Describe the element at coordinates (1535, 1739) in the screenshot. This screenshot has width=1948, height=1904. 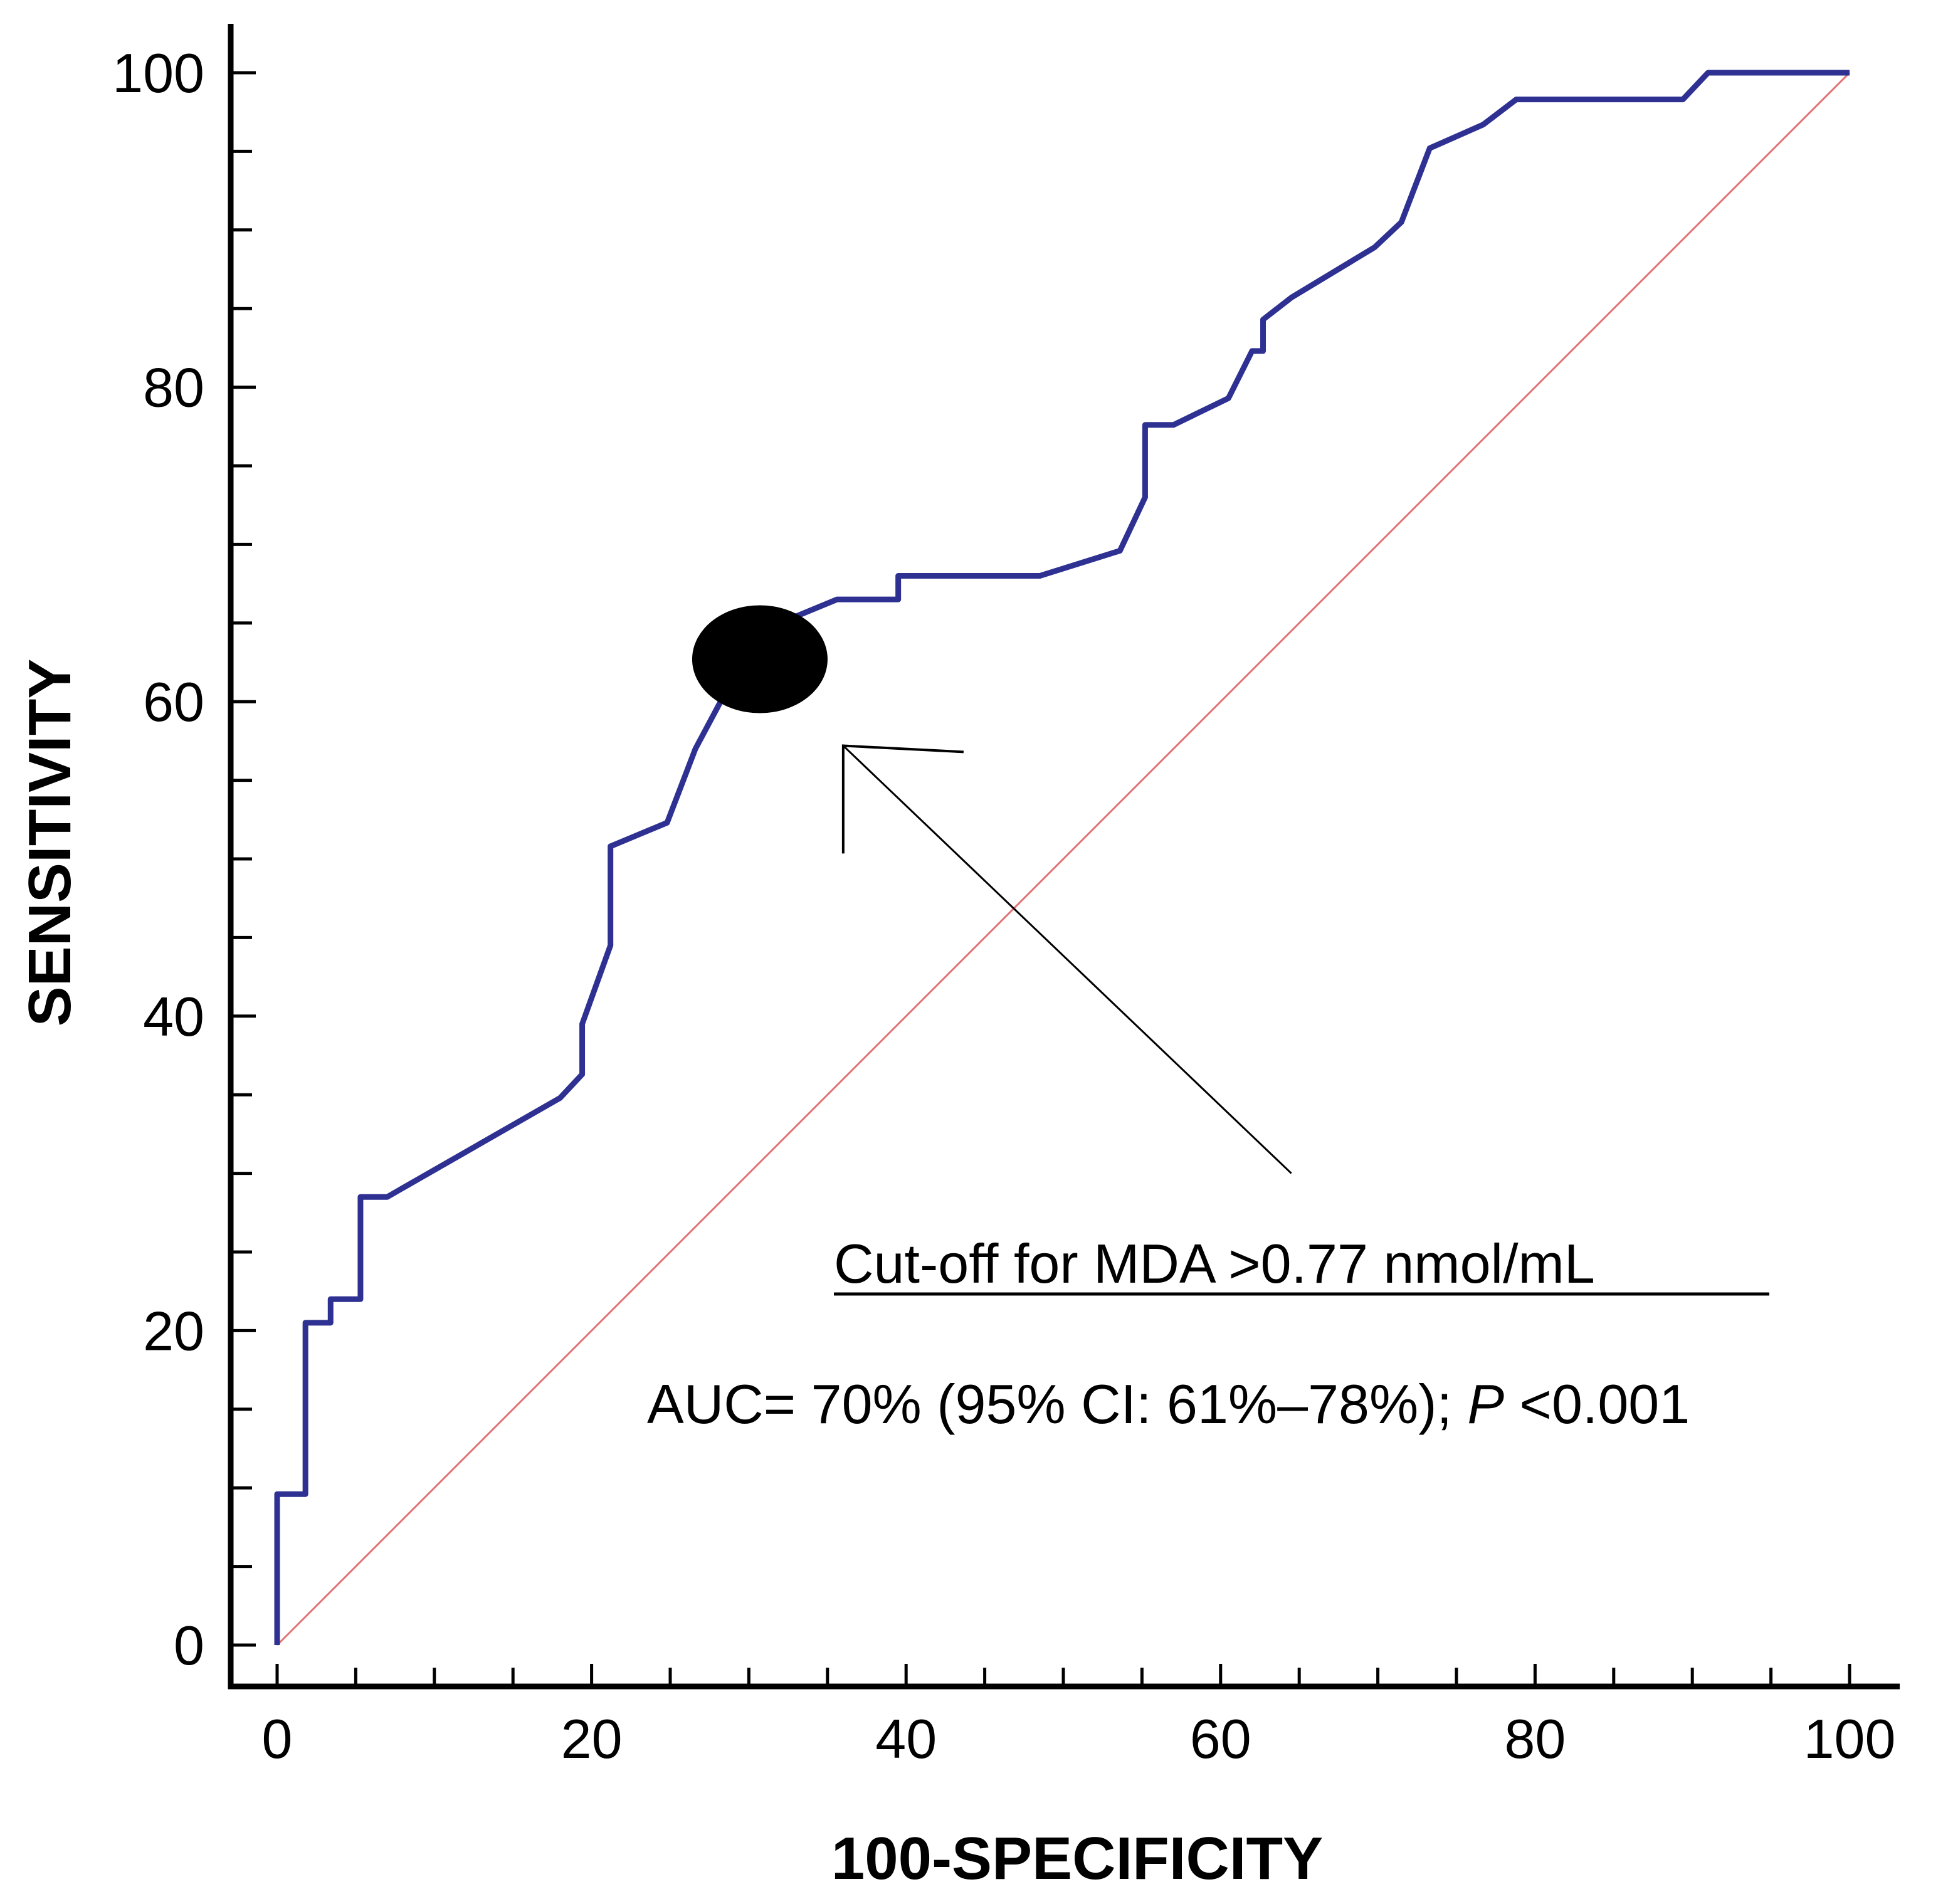
I see `x-tick-label: 80` at that location.